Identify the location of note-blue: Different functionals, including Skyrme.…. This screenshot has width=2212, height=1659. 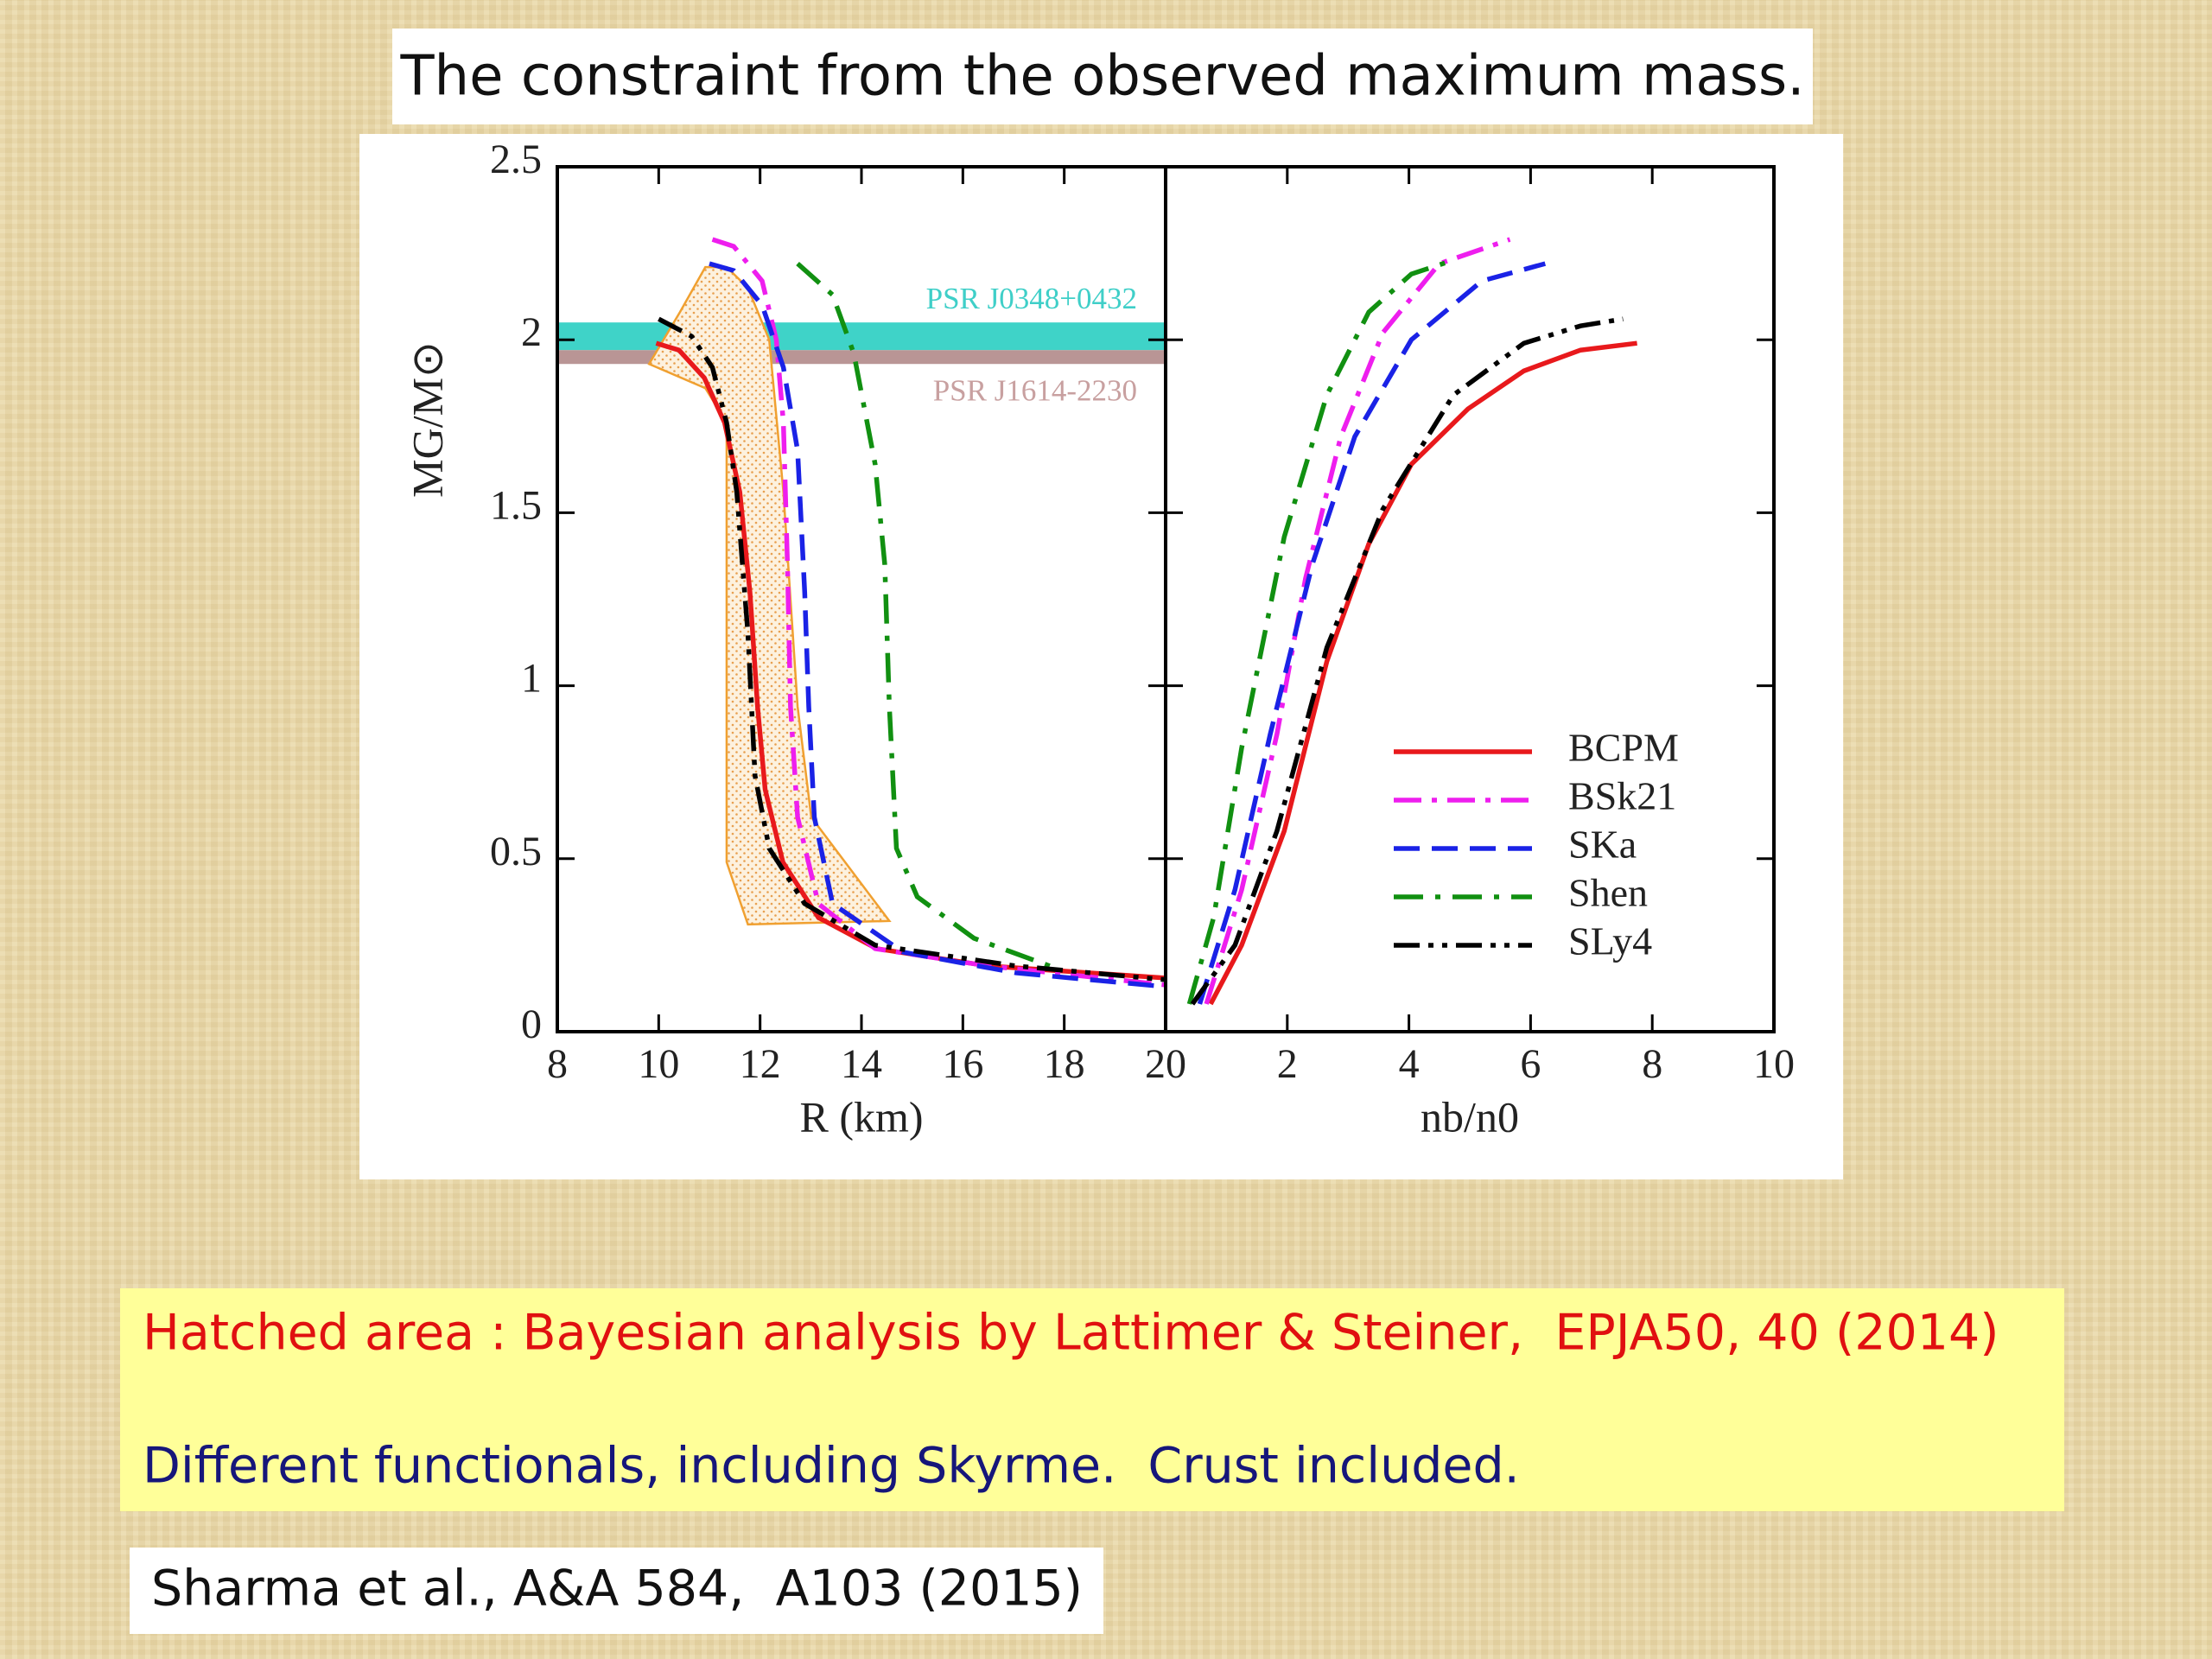
(831, 1466).